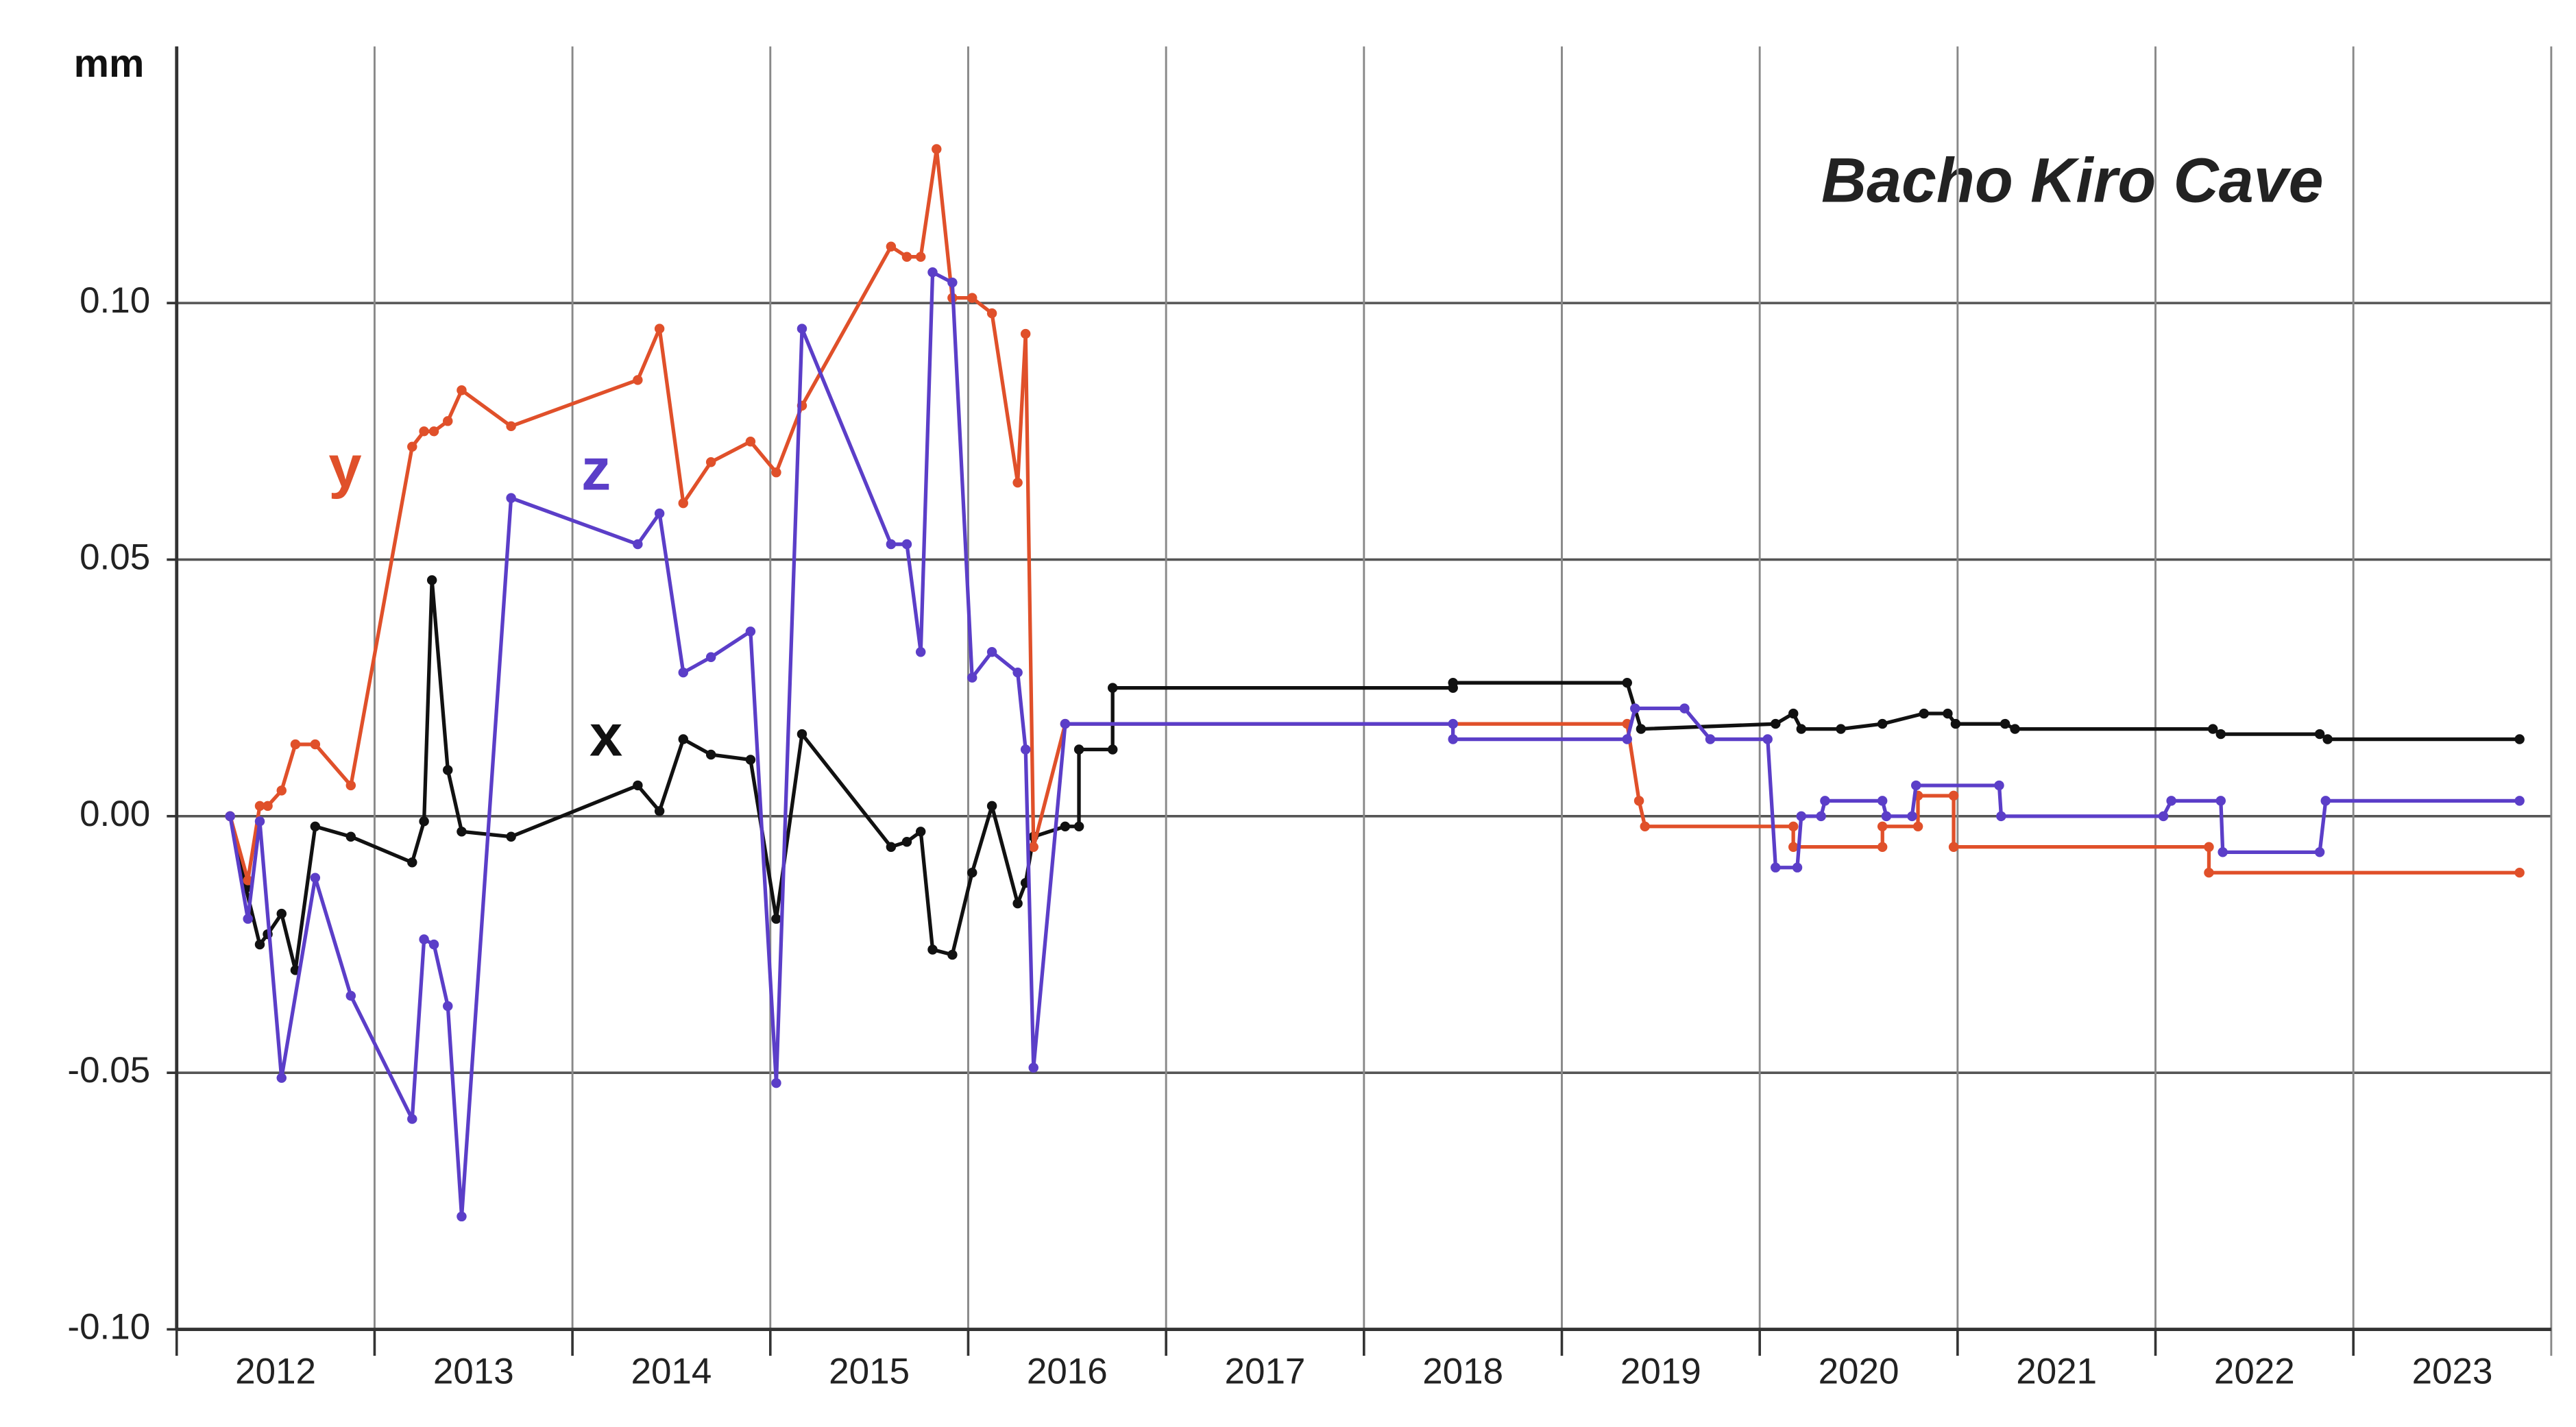  Describe the element at coordinates (2072, 180) in the screenshot. I see `chart-title: Bacho Kiro Cave` at that location.